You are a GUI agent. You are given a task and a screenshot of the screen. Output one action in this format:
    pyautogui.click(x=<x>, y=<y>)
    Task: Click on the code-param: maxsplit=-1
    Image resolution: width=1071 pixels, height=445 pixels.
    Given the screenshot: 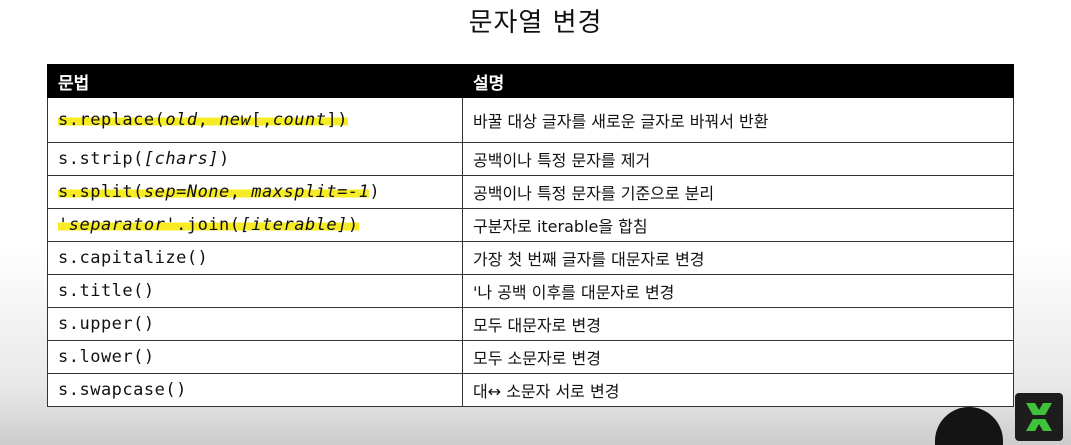 What is the action you would take?
    pyautogui.click(x=310, y=192)
    